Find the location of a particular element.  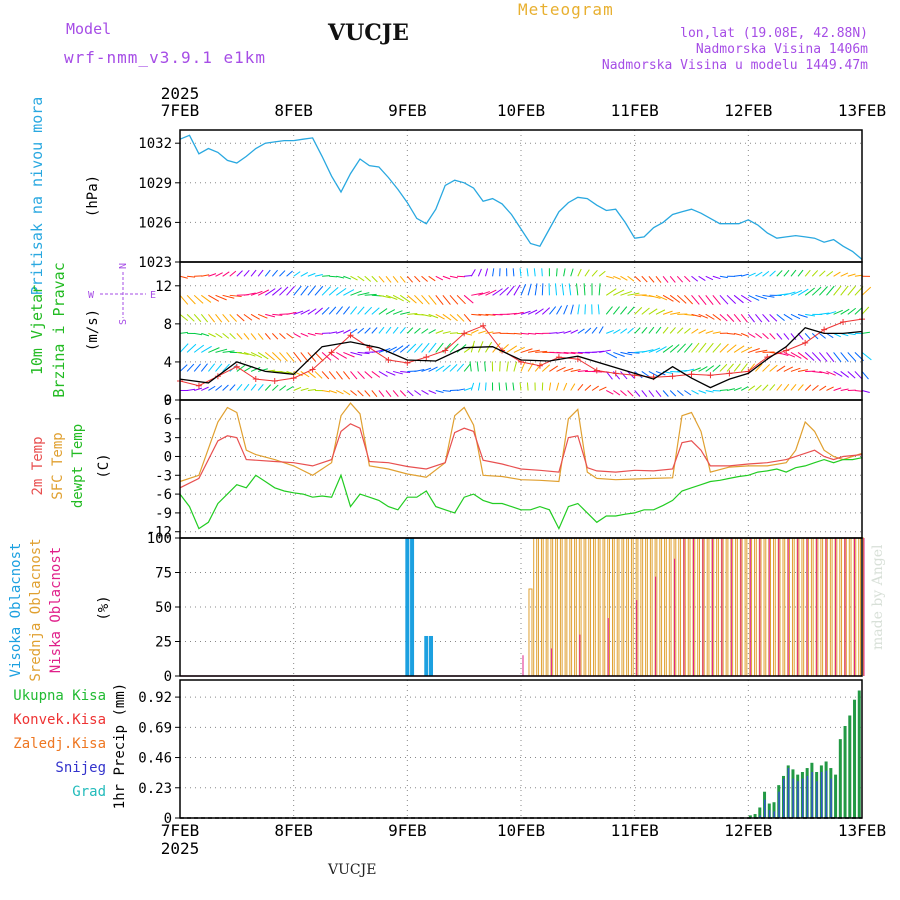

y-tick-label: 50 is located at coordinates (163, 608).